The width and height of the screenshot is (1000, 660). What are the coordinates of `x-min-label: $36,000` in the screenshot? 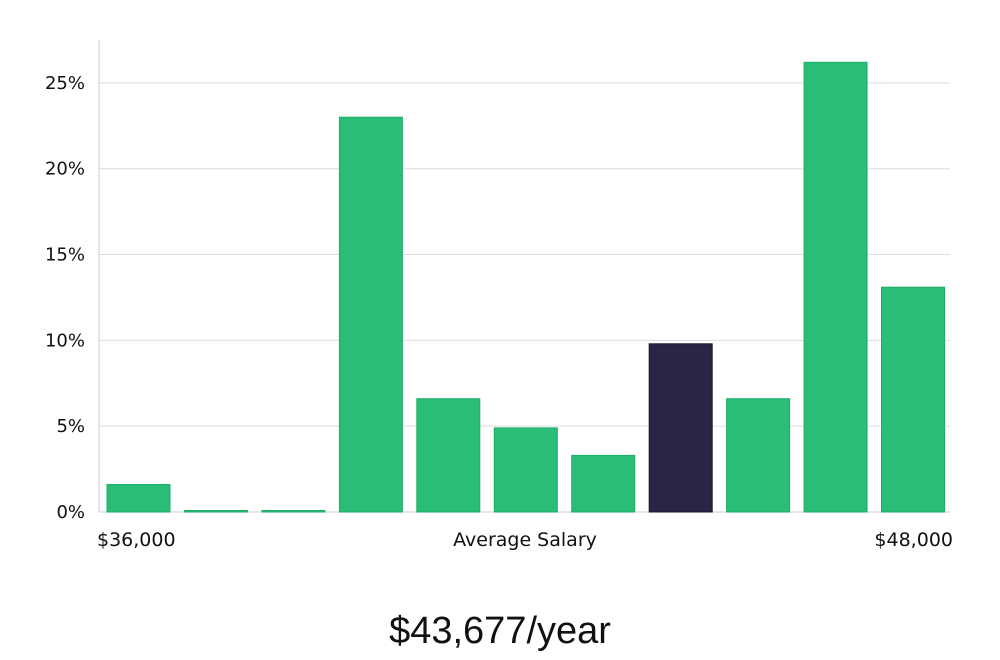 It's located at (136, 540).